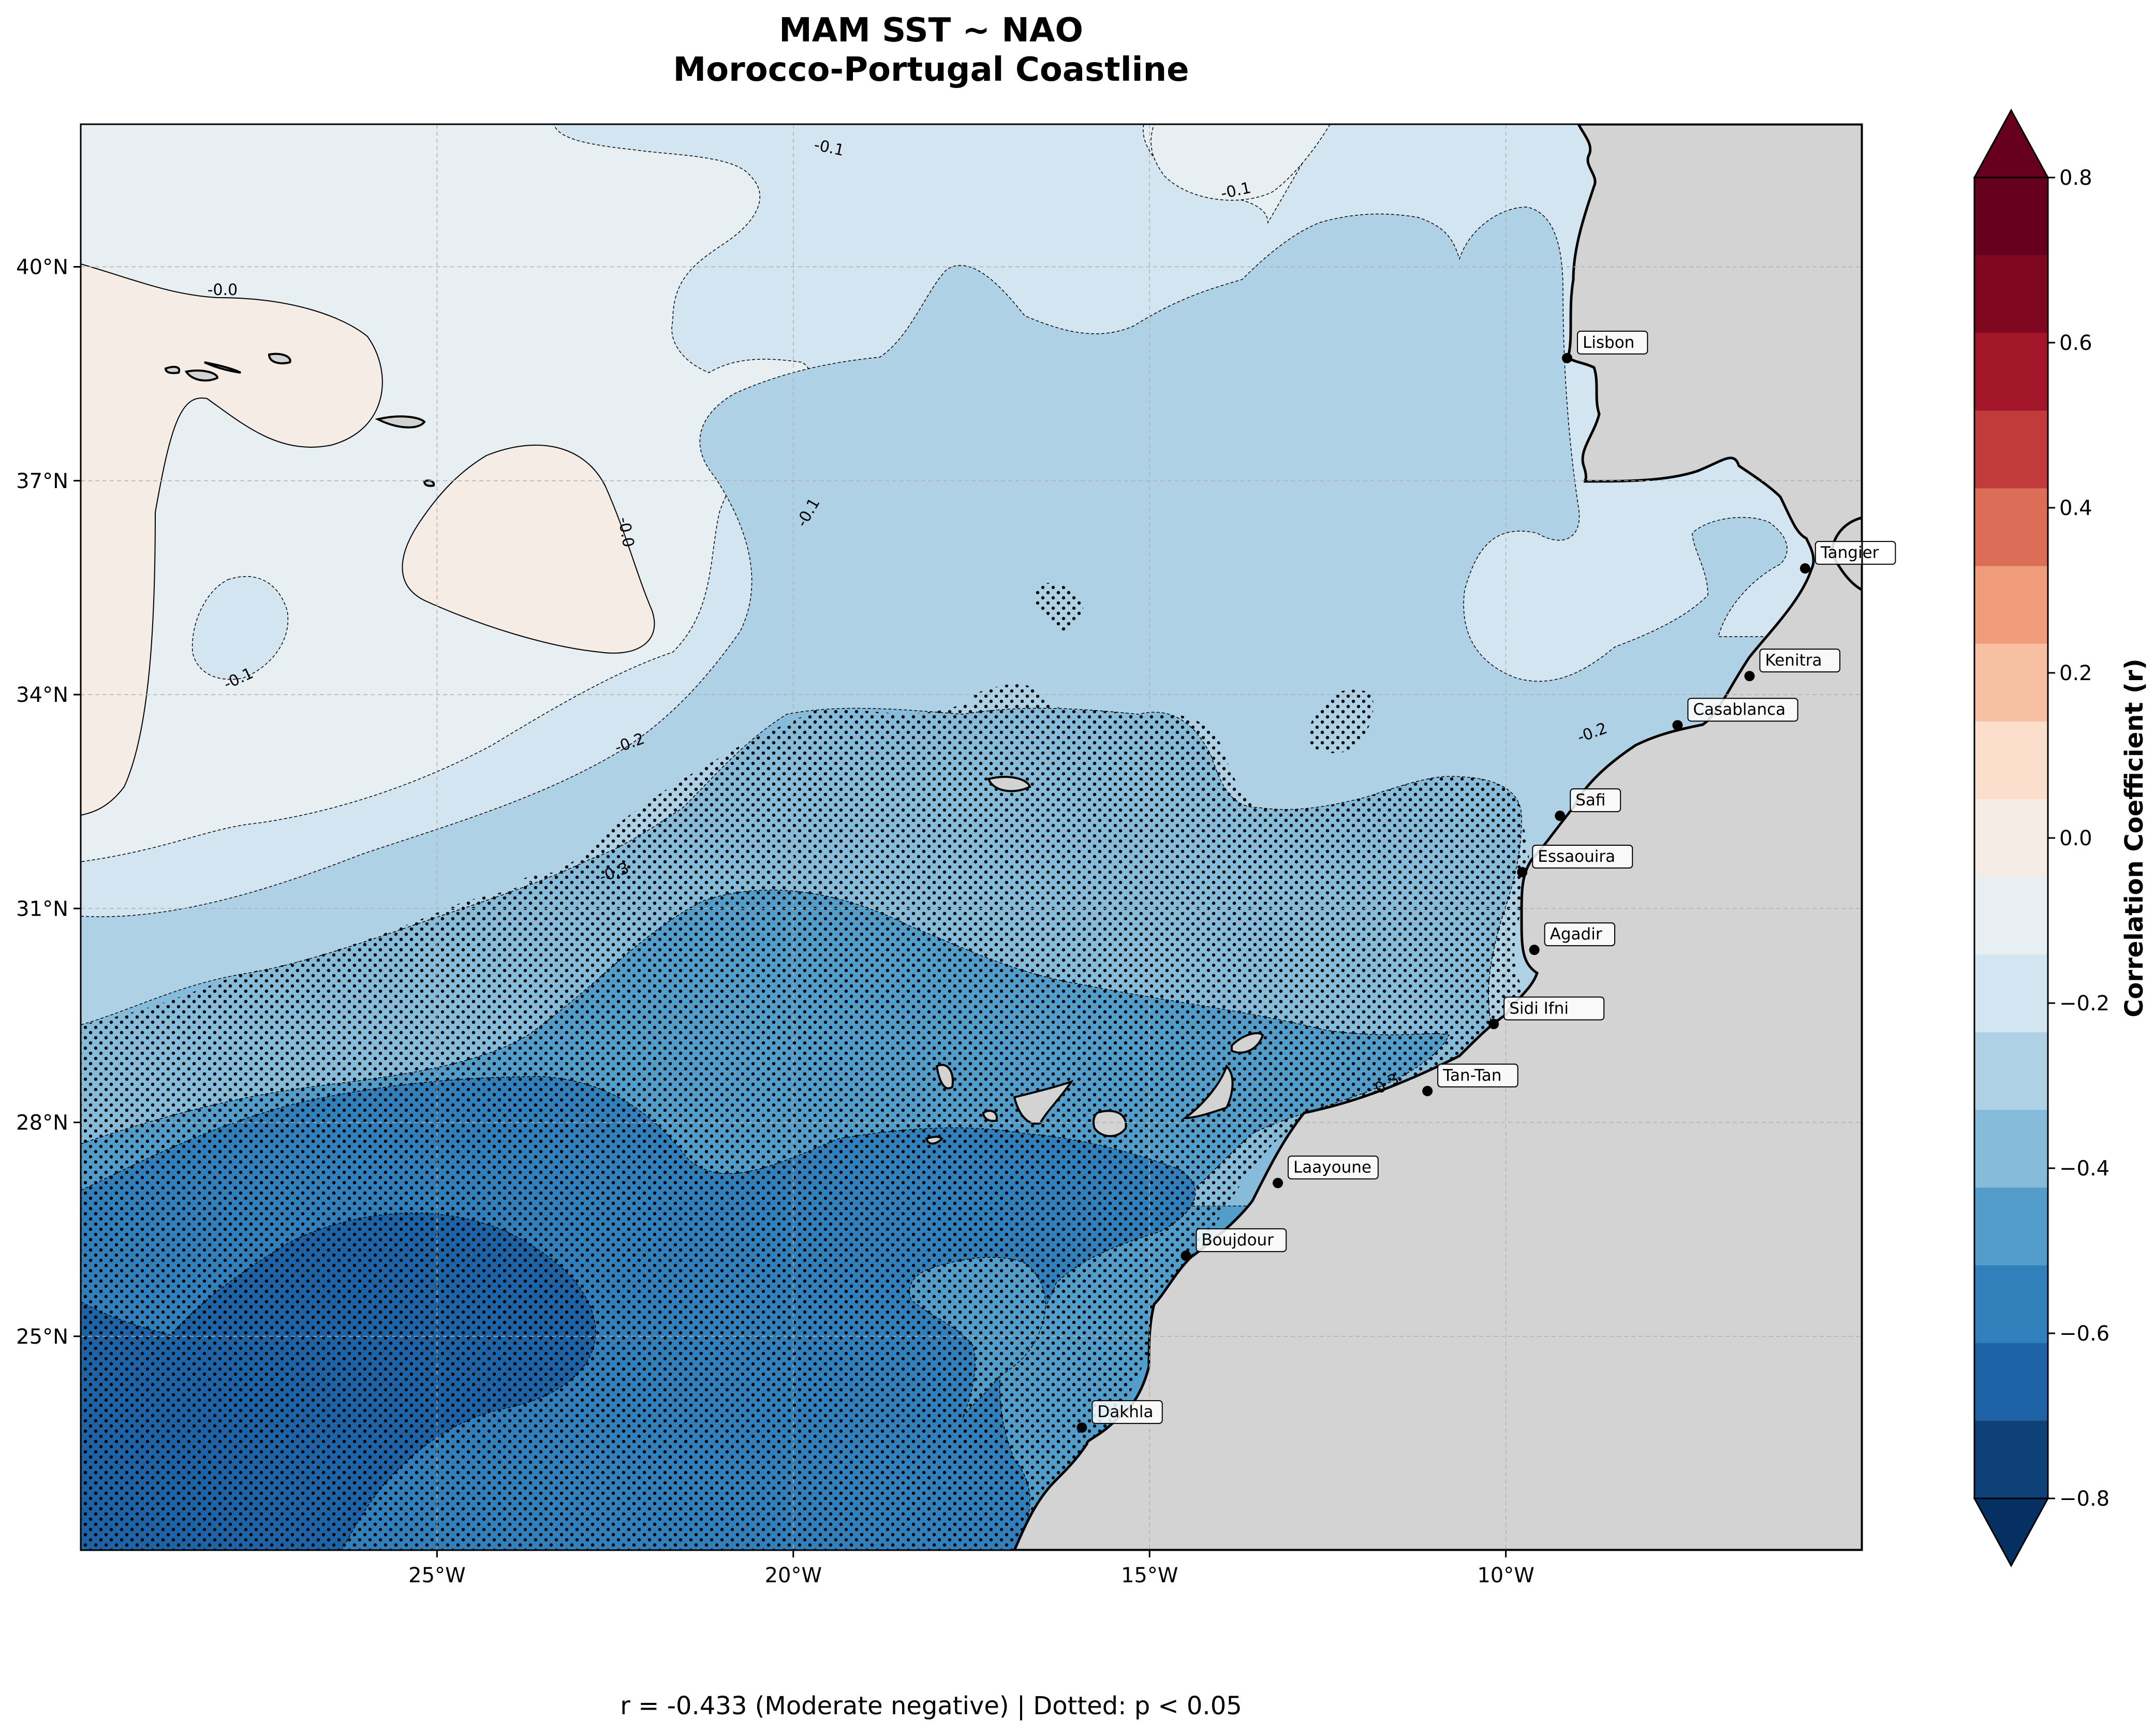 The image size is (2154, 1736). Describe the element at coordinates (1590, 800) in the screenshot. I see `city-label: Safi` at that location.